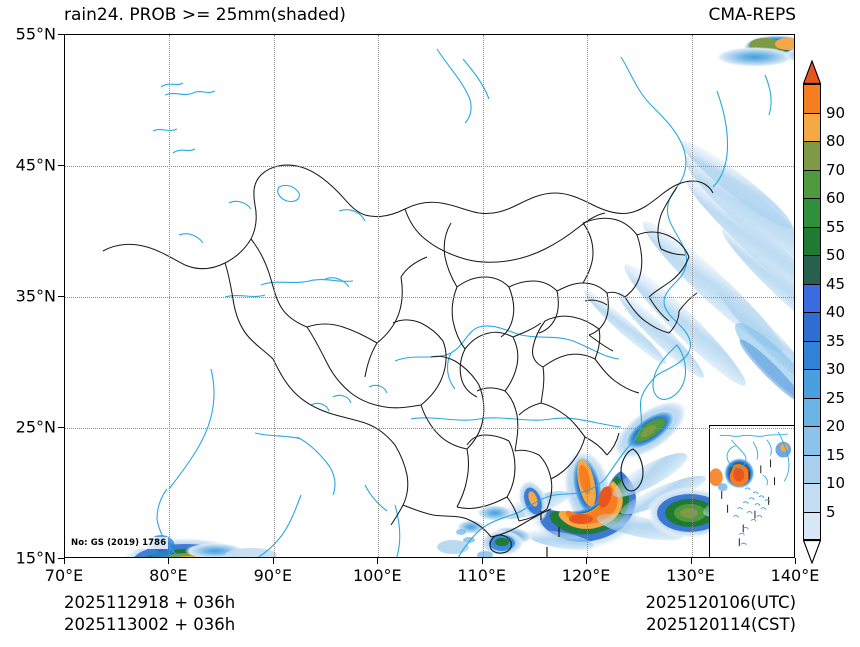 Image resolution: width=860 pixels, height=647 pixels. I want to click on model-label: CMA-REPS, so click(752, 15).